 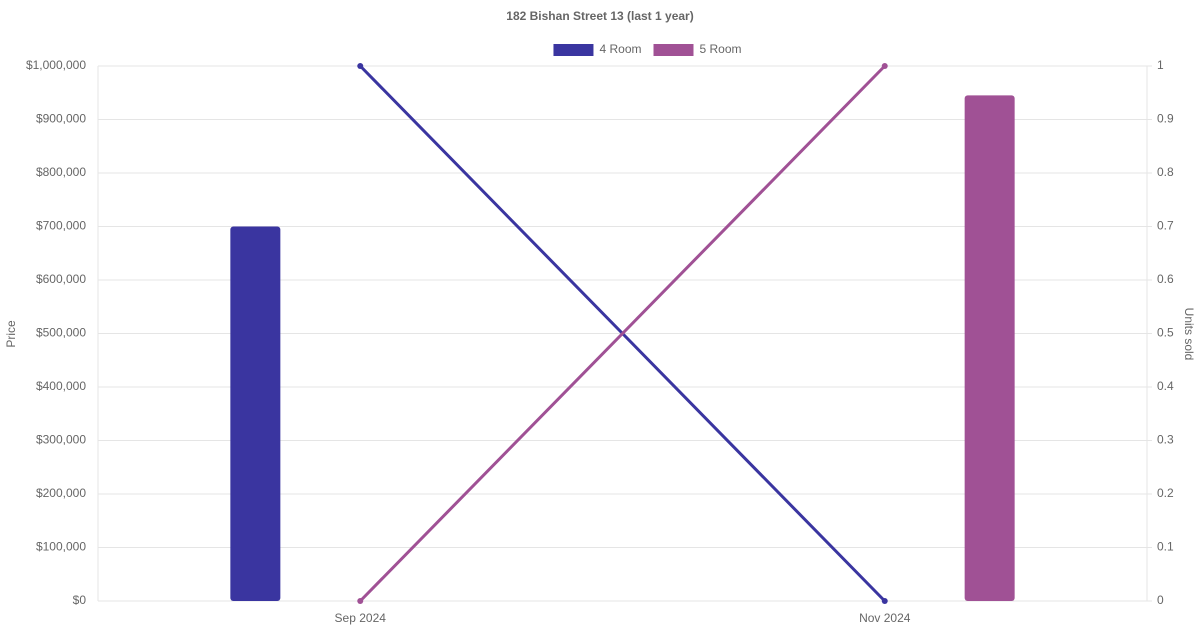 What do you see at coordinates (885, 618) in the screenshot?
I see `x-tick-label: Nov 2024` at bounding box center [885, 618].